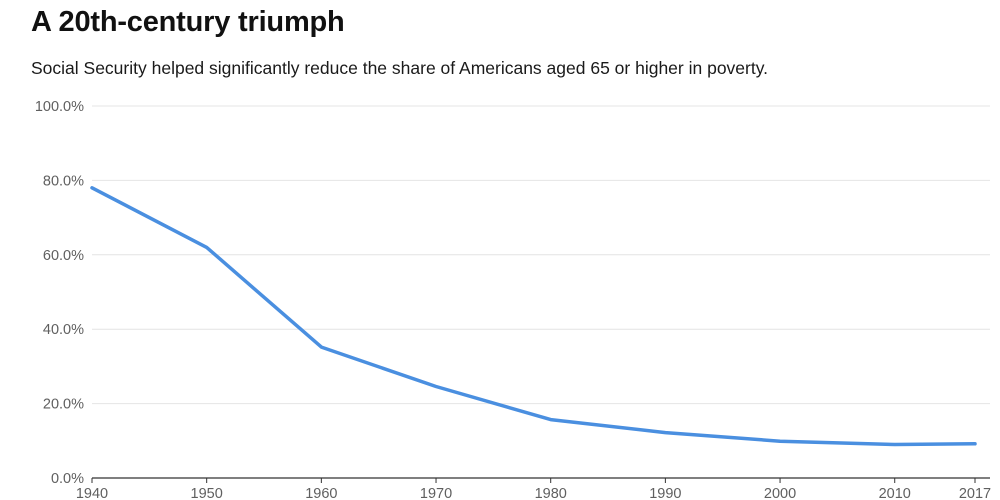 The image size is (1000, 500). I want to click on y-tick-label: 0.0%, so click(67, 479).